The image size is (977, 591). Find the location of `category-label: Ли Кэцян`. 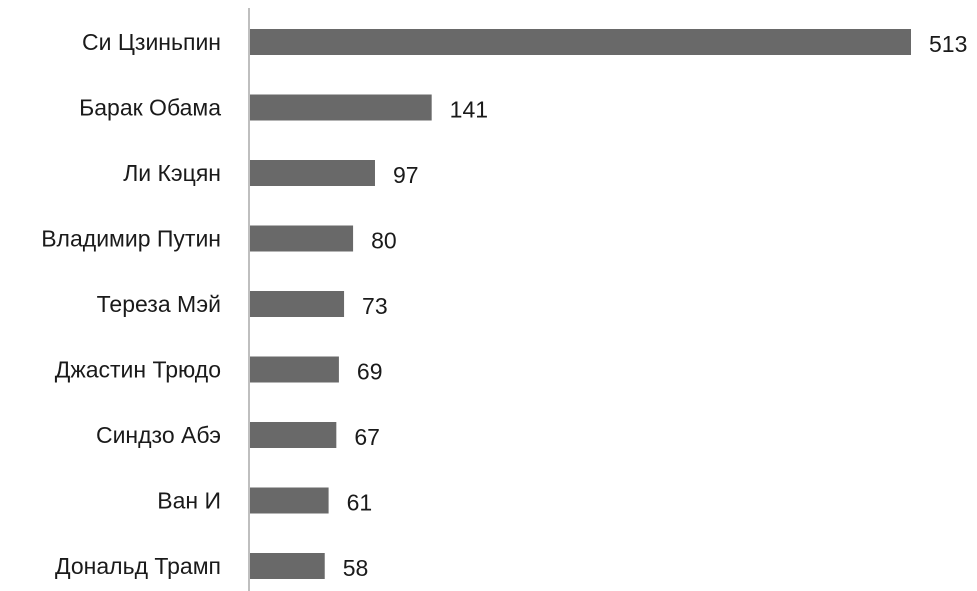

category-label: Ли Кэцян is located at coordinates (172, 173).